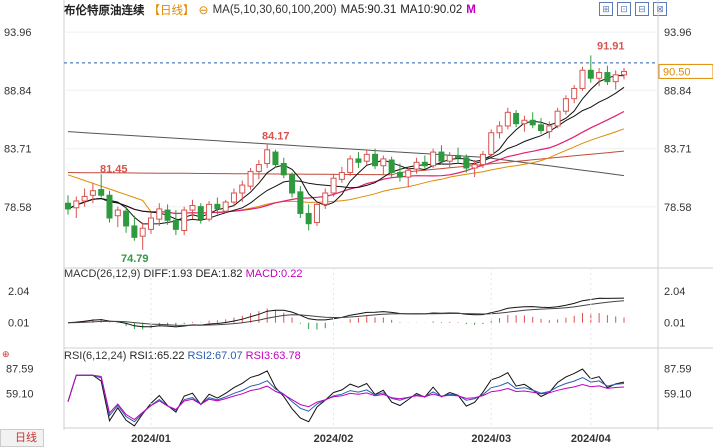 The height and width of the screenshot is (447, 713). What do you see at coordinates (674, 324) in the screenshot?
I see `macd-tick-right: 0.01` at bounding box center [674, 324].